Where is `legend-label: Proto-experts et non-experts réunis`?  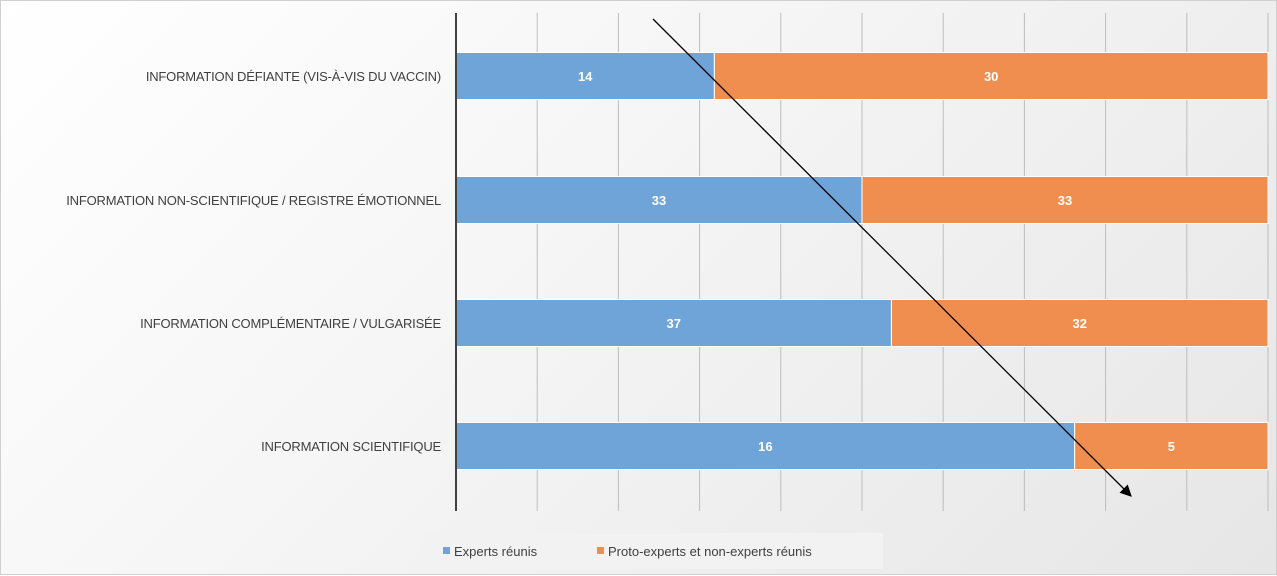
legend-label: Proto-experts et non-experts réunis is located at coordinates (710, 551).